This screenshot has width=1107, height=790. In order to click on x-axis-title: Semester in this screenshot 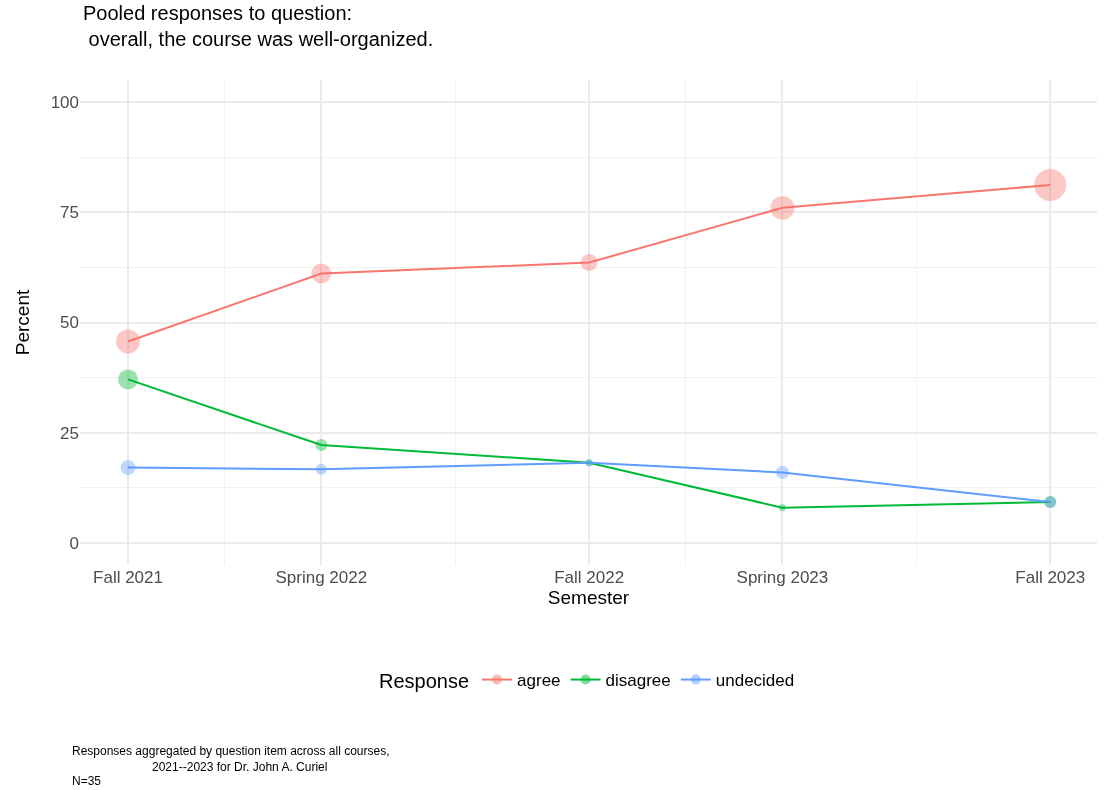, I will do `click(588, 597)`.